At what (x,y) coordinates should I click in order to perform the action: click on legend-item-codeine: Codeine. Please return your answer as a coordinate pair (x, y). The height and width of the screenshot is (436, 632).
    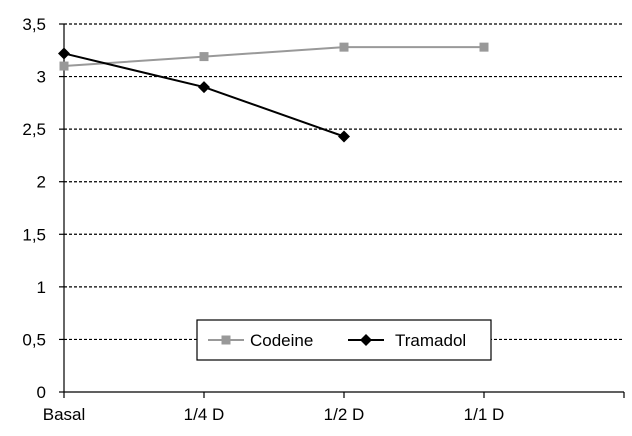
    Looking at the image, I should click on (260, 340).